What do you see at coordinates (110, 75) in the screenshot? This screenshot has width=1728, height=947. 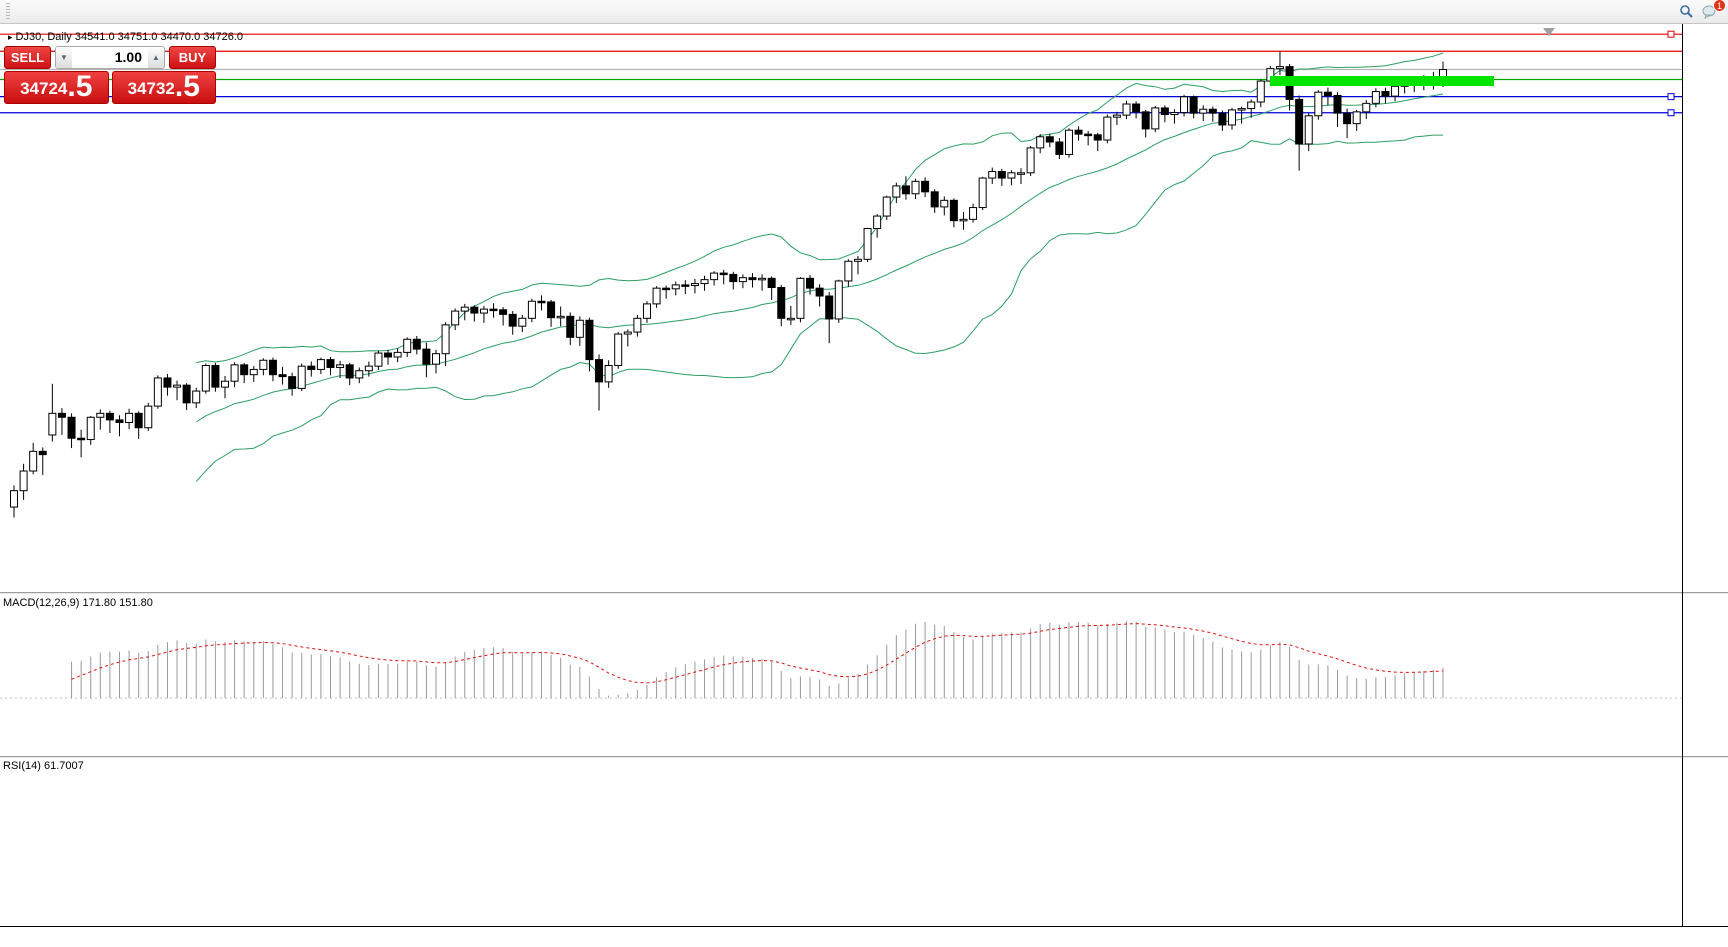 I see `one-click-trading-panel: SELL ▼ 1.00 ▲ BUY 34724.5 34732.5` at bounding box center [110, 75].